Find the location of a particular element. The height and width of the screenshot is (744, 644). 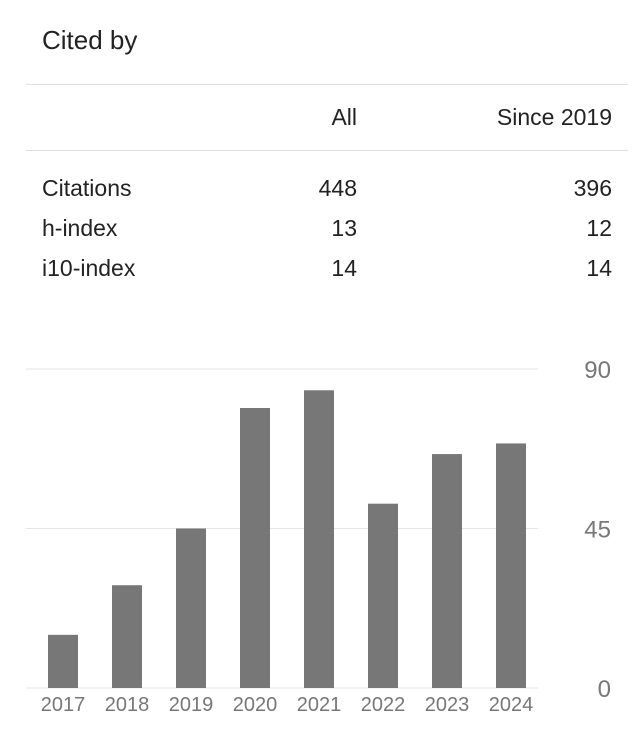

row-label-i10-index: i10-index is located at coordinates (89, 268).